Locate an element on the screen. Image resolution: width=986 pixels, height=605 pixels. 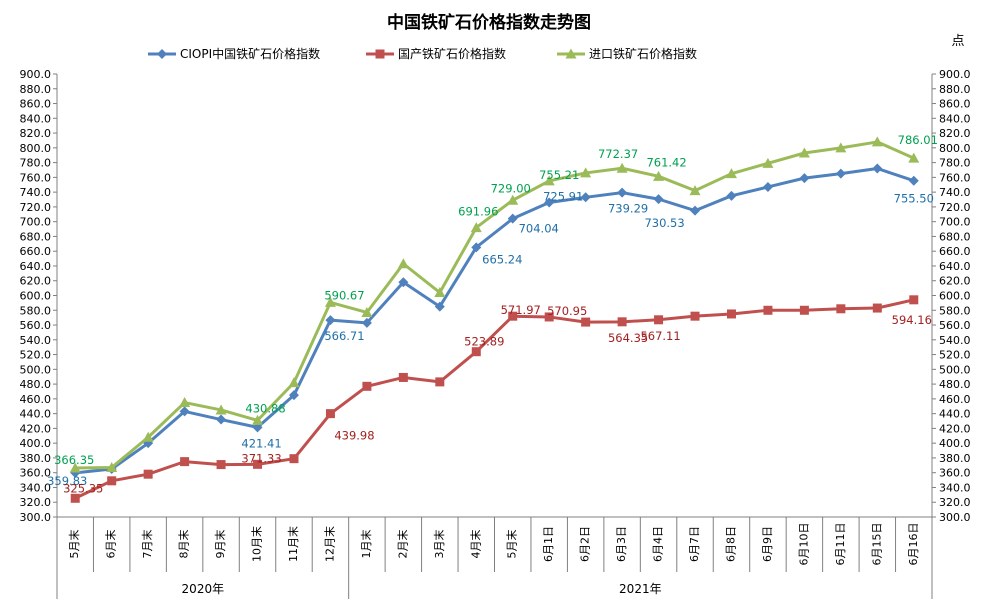
y-tick-label-right: 820.0 is located at coordinates (955, 133).